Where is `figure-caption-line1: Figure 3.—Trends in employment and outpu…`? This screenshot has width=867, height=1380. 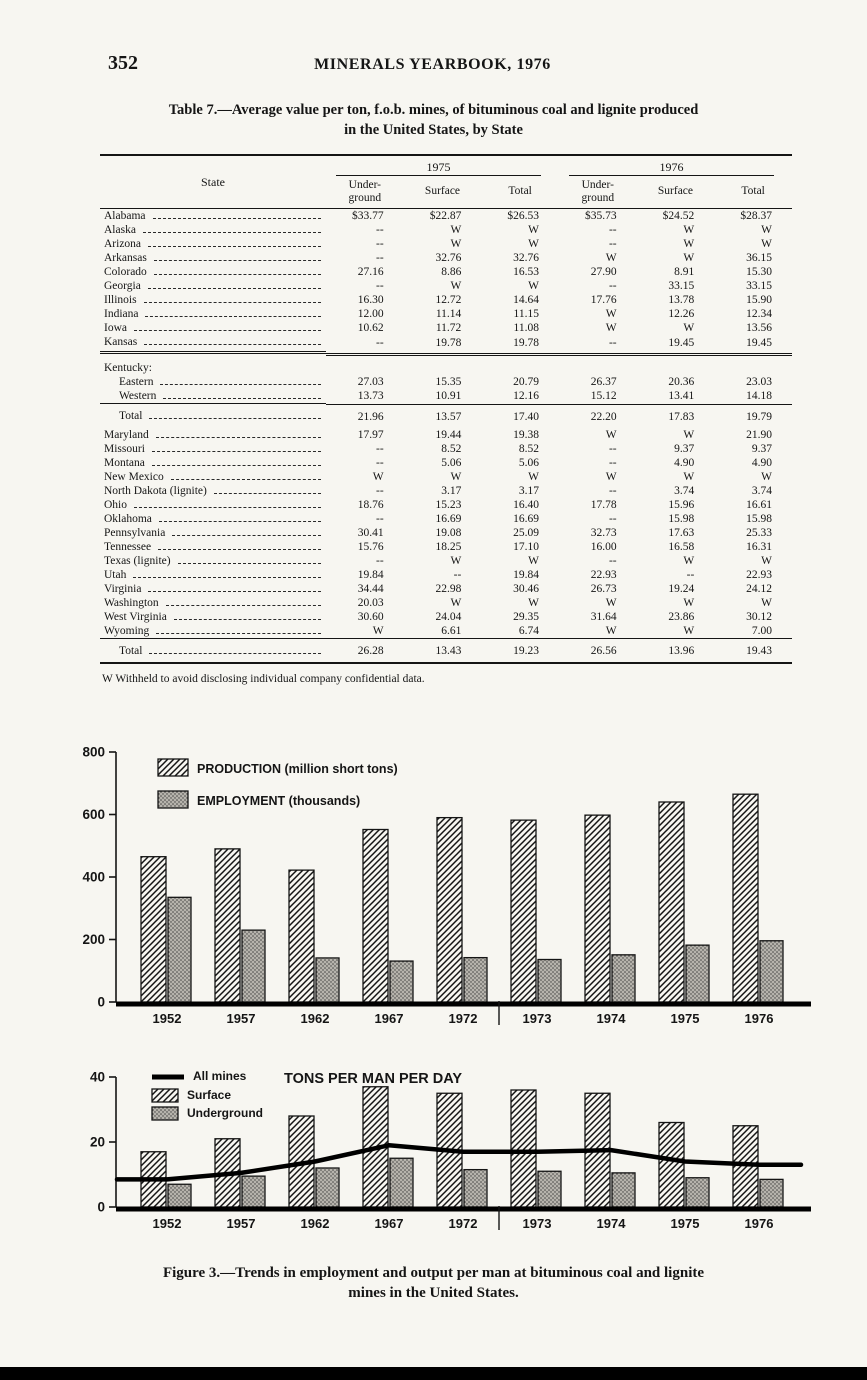
figure-caption-line1: Figure 3.—Trends in employment and outpu… is located at coordinates (433, 1273).